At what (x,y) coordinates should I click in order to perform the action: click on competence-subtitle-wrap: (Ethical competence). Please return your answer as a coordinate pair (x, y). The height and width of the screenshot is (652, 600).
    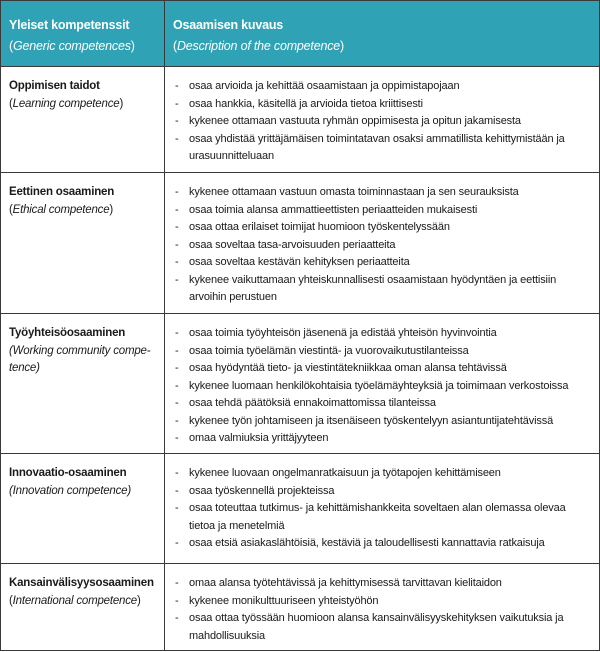
    Looking at the image, I should click on (61, 209).